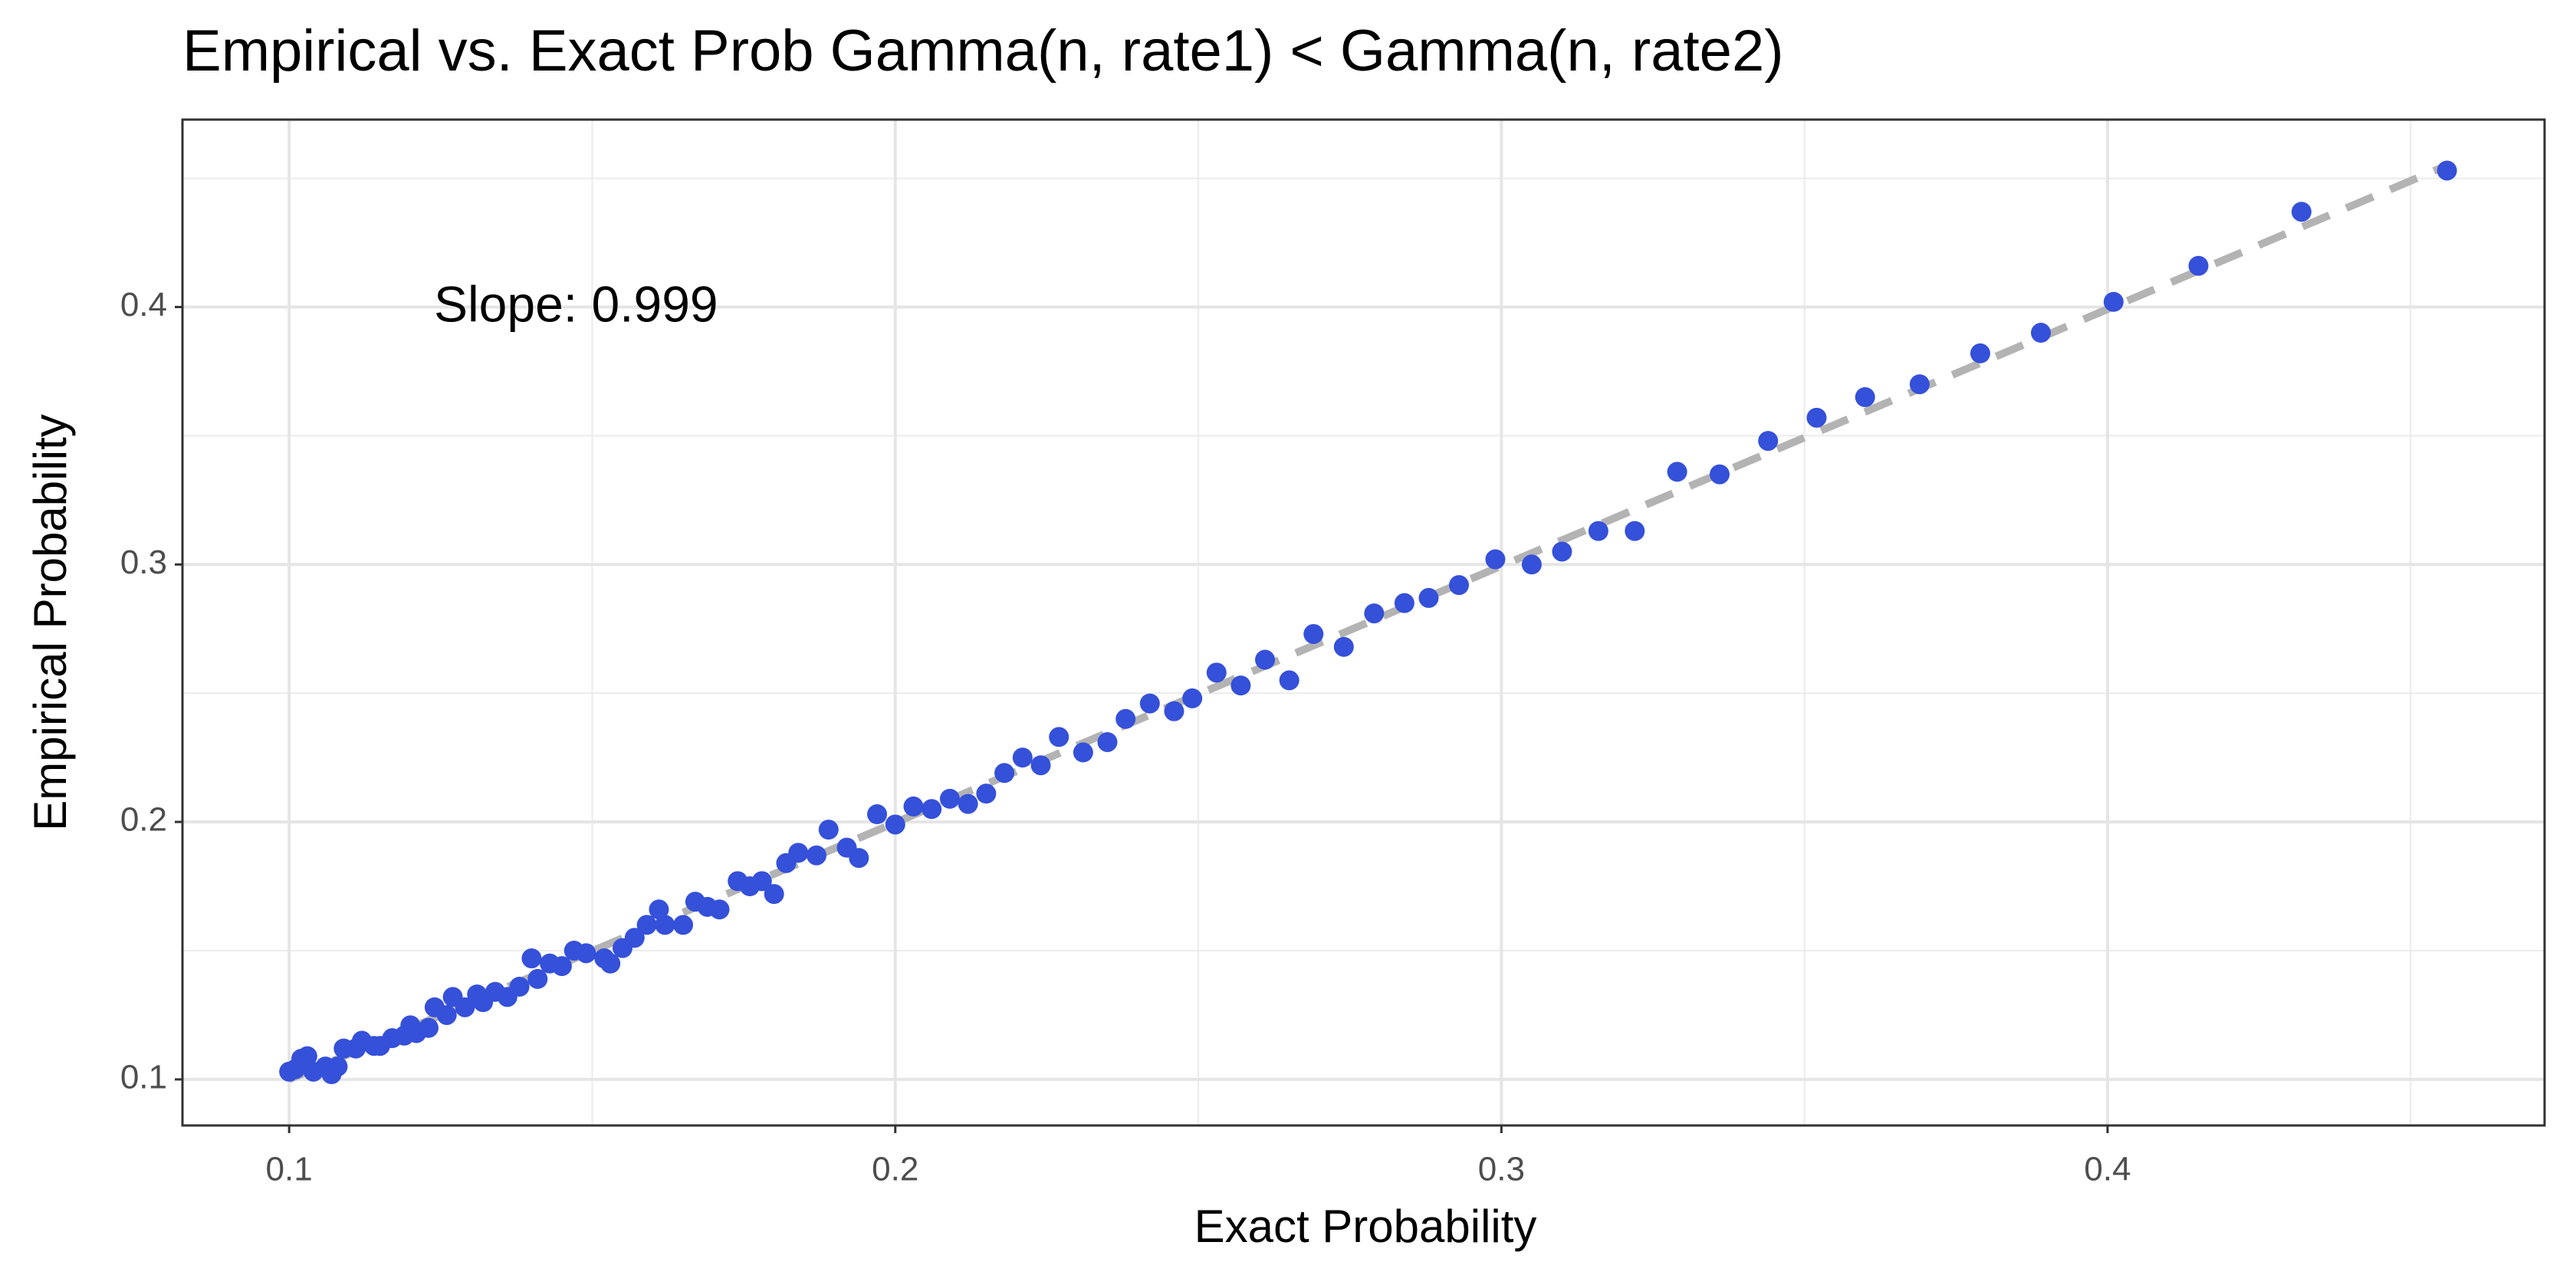 This screenshot has width=2576, height=1288. What do you see at coordinates (51, 623) in the screenshot?
I see `y-axis-title: Empirical Probability` at bounding box center [51, 623].